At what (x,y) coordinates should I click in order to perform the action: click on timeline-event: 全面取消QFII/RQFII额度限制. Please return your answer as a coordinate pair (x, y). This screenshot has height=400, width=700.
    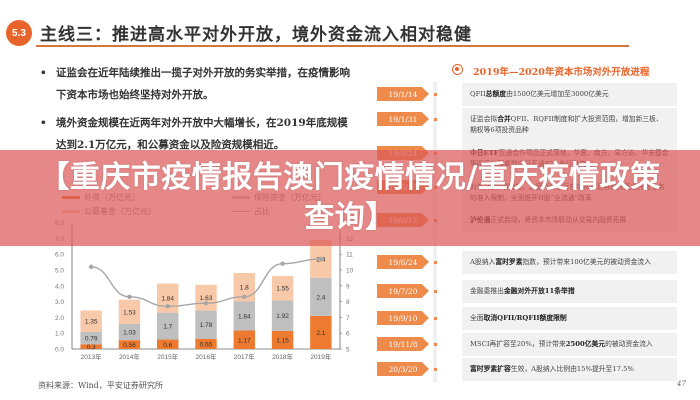
    Looking at the image, I should click on (569, 318).